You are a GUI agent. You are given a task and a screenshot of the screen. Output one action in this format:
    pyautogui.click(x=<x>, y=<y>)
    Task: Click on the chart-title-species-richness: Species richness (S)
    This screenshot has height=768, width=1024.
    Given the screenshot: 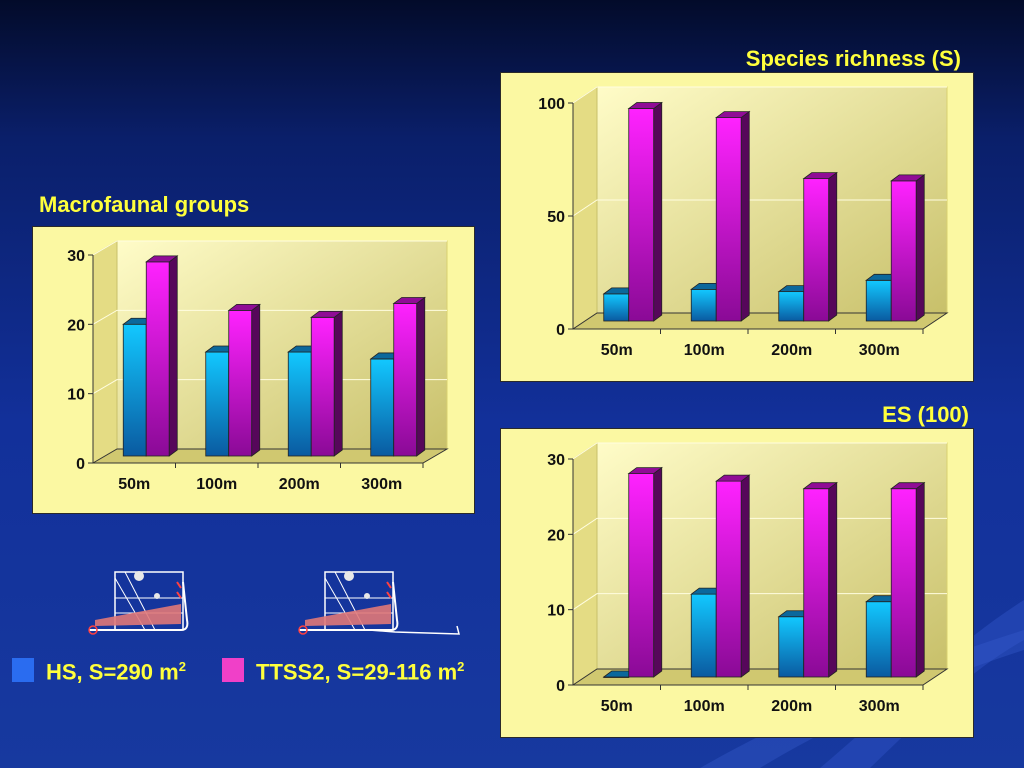 What is the action you would take?
    pyautogui.click(x=853, y=58)
    